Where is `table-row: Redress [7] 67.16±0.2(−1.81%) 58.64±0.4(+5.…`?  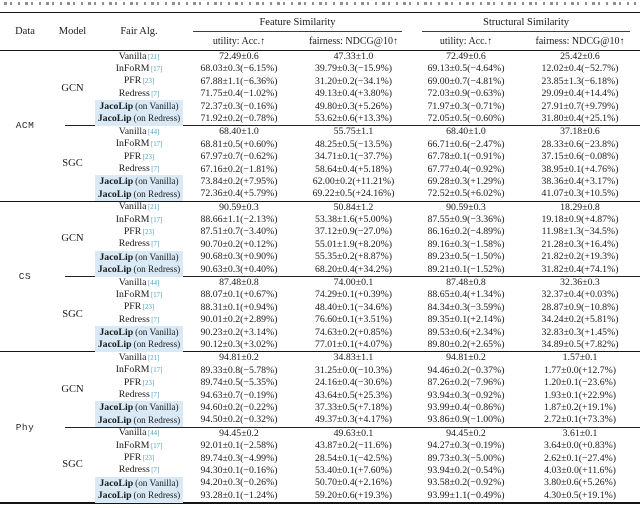 table-row: Redress [7] 67.16±0.2(−1.81%) 58.64±0.4(+5.… is located at coordinates (367, 169).